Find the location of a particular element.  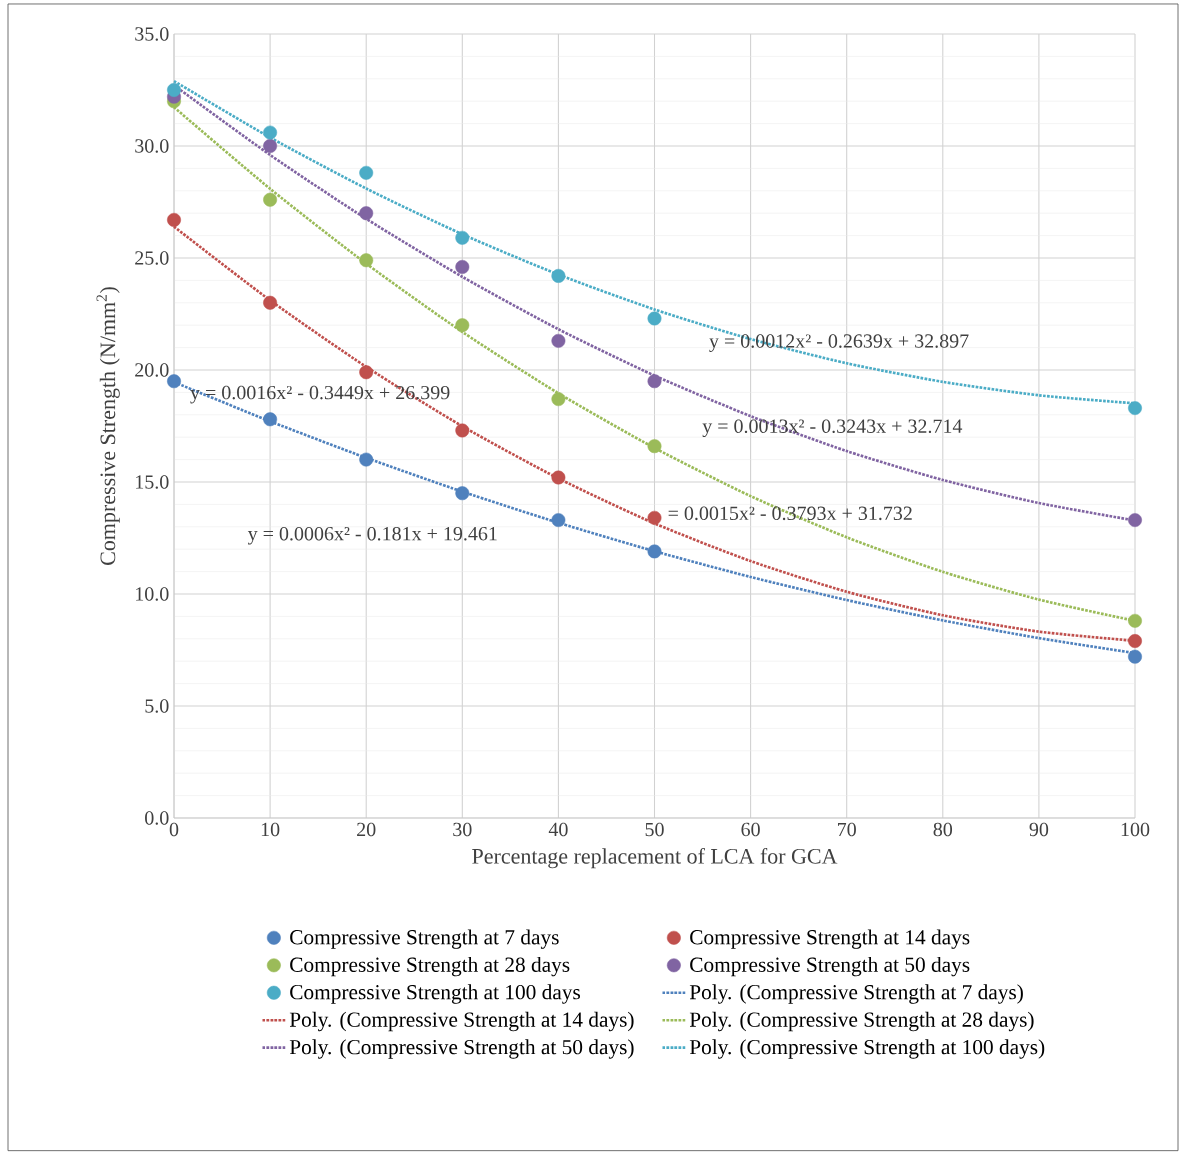

legend-label: Compressive Strength at 7 days is located at coordinates (424, 939).